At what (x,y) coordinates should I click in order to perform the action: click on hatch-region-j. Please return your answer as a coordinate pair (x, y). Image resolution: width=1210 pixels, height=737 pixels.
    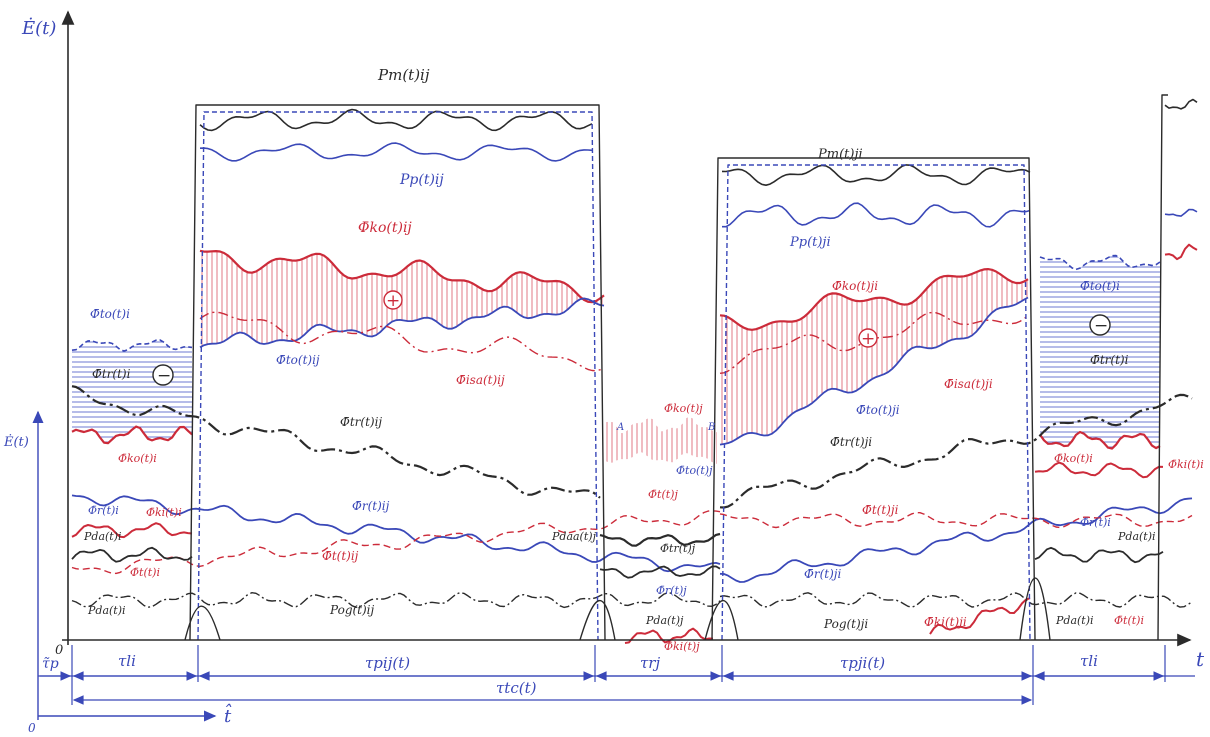
    Looking at the image, I should click on (661, 440).